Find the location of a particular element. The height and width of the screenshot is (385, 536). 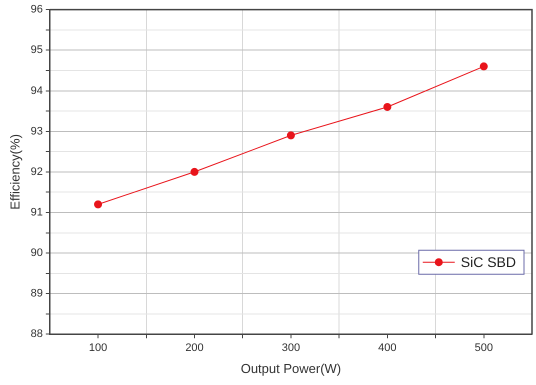

y-axis-title: Efficiency(%) is located at coordinates (14, 172).